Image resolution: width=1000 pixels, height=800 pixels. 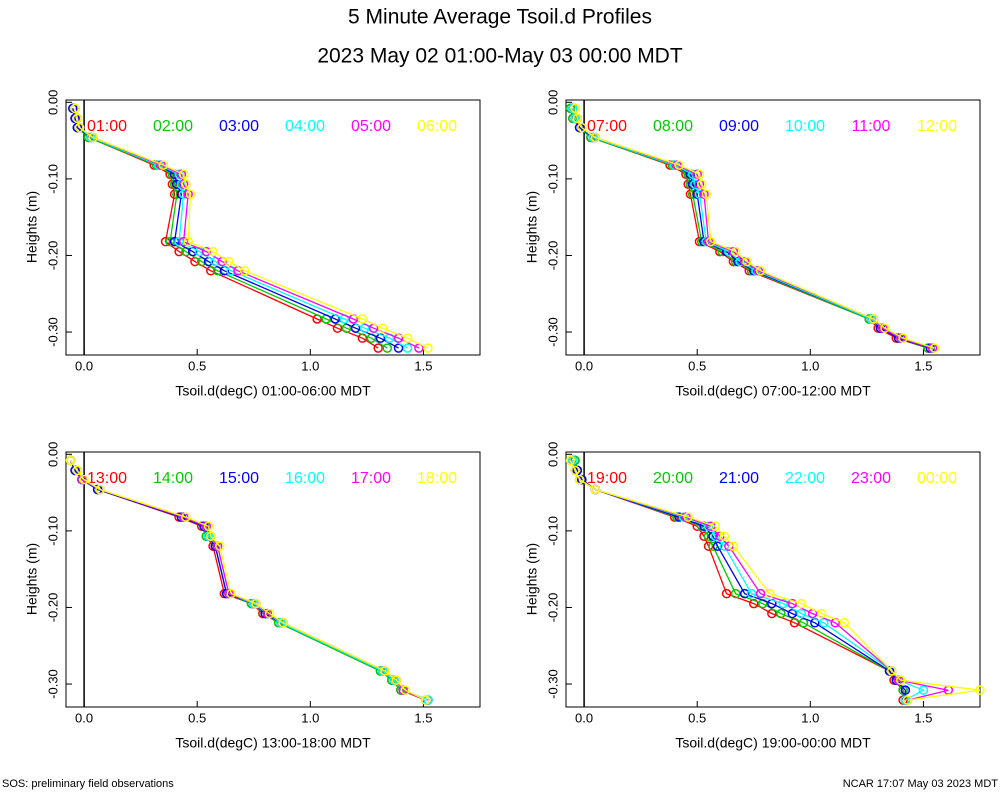 What do you see at coordinates (552, 608) in the screenshot?
I see `y-tick-label: -0.20` at bounding box center [552, 608].